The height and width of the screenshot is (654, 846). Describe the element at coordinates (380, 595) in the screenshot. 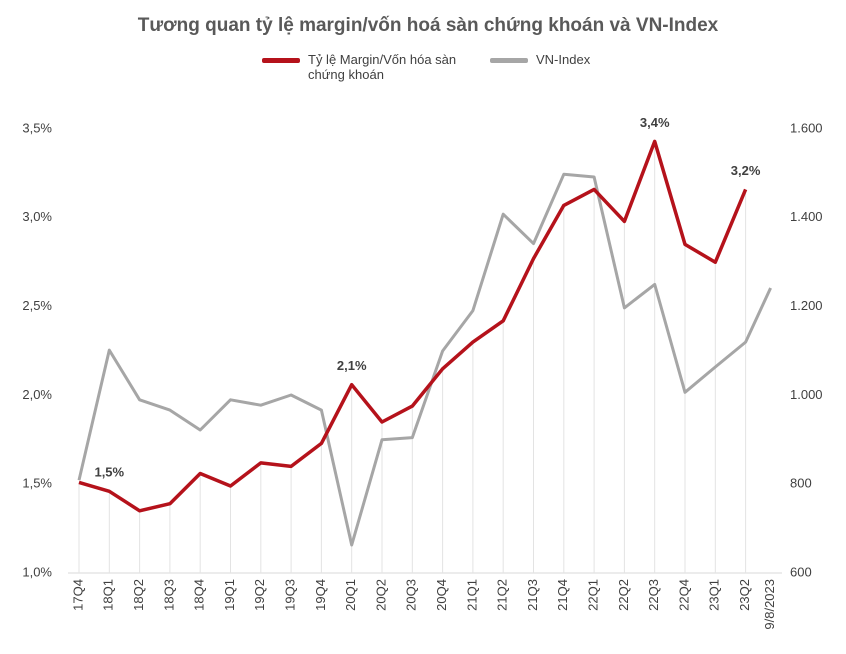

I see `x-tick-label: 20Q2` at that location.